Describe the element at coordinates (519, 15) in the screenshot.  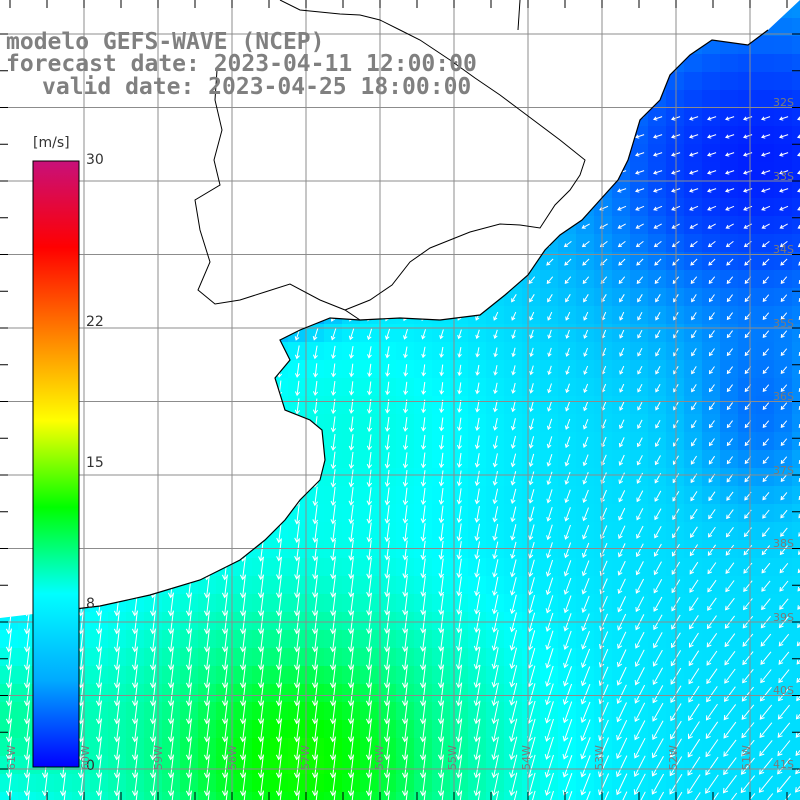
I see `border-segment` at that location.